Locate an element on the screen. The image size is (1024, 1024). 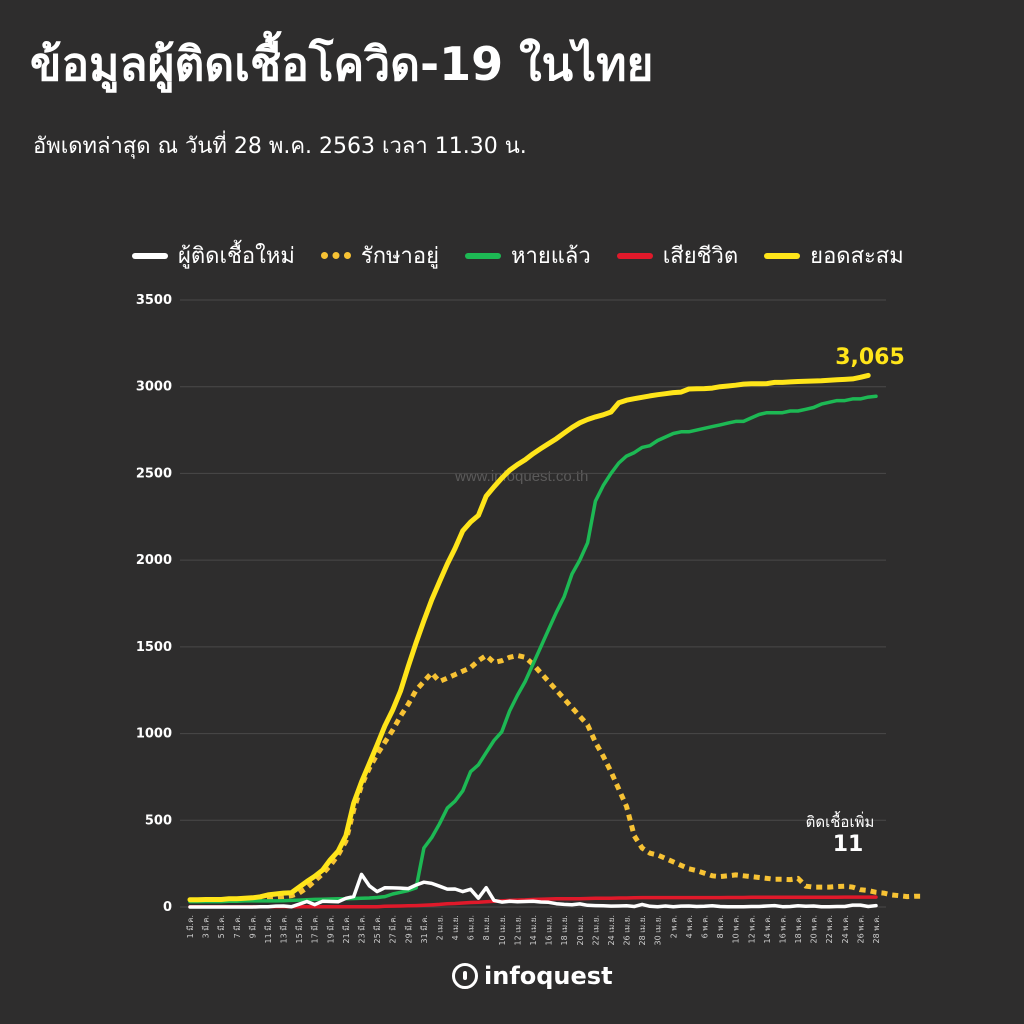
brand-logo: infoquest is located at coordinates (532, 976).